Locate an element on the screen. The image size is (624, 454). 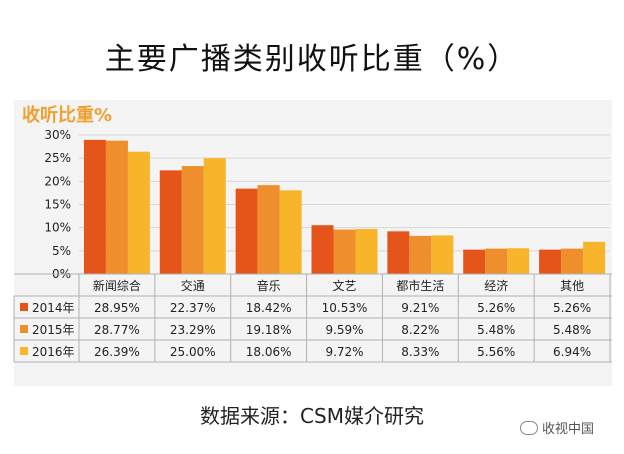
data-label: 9.59% is located at coordinates (344, 330).